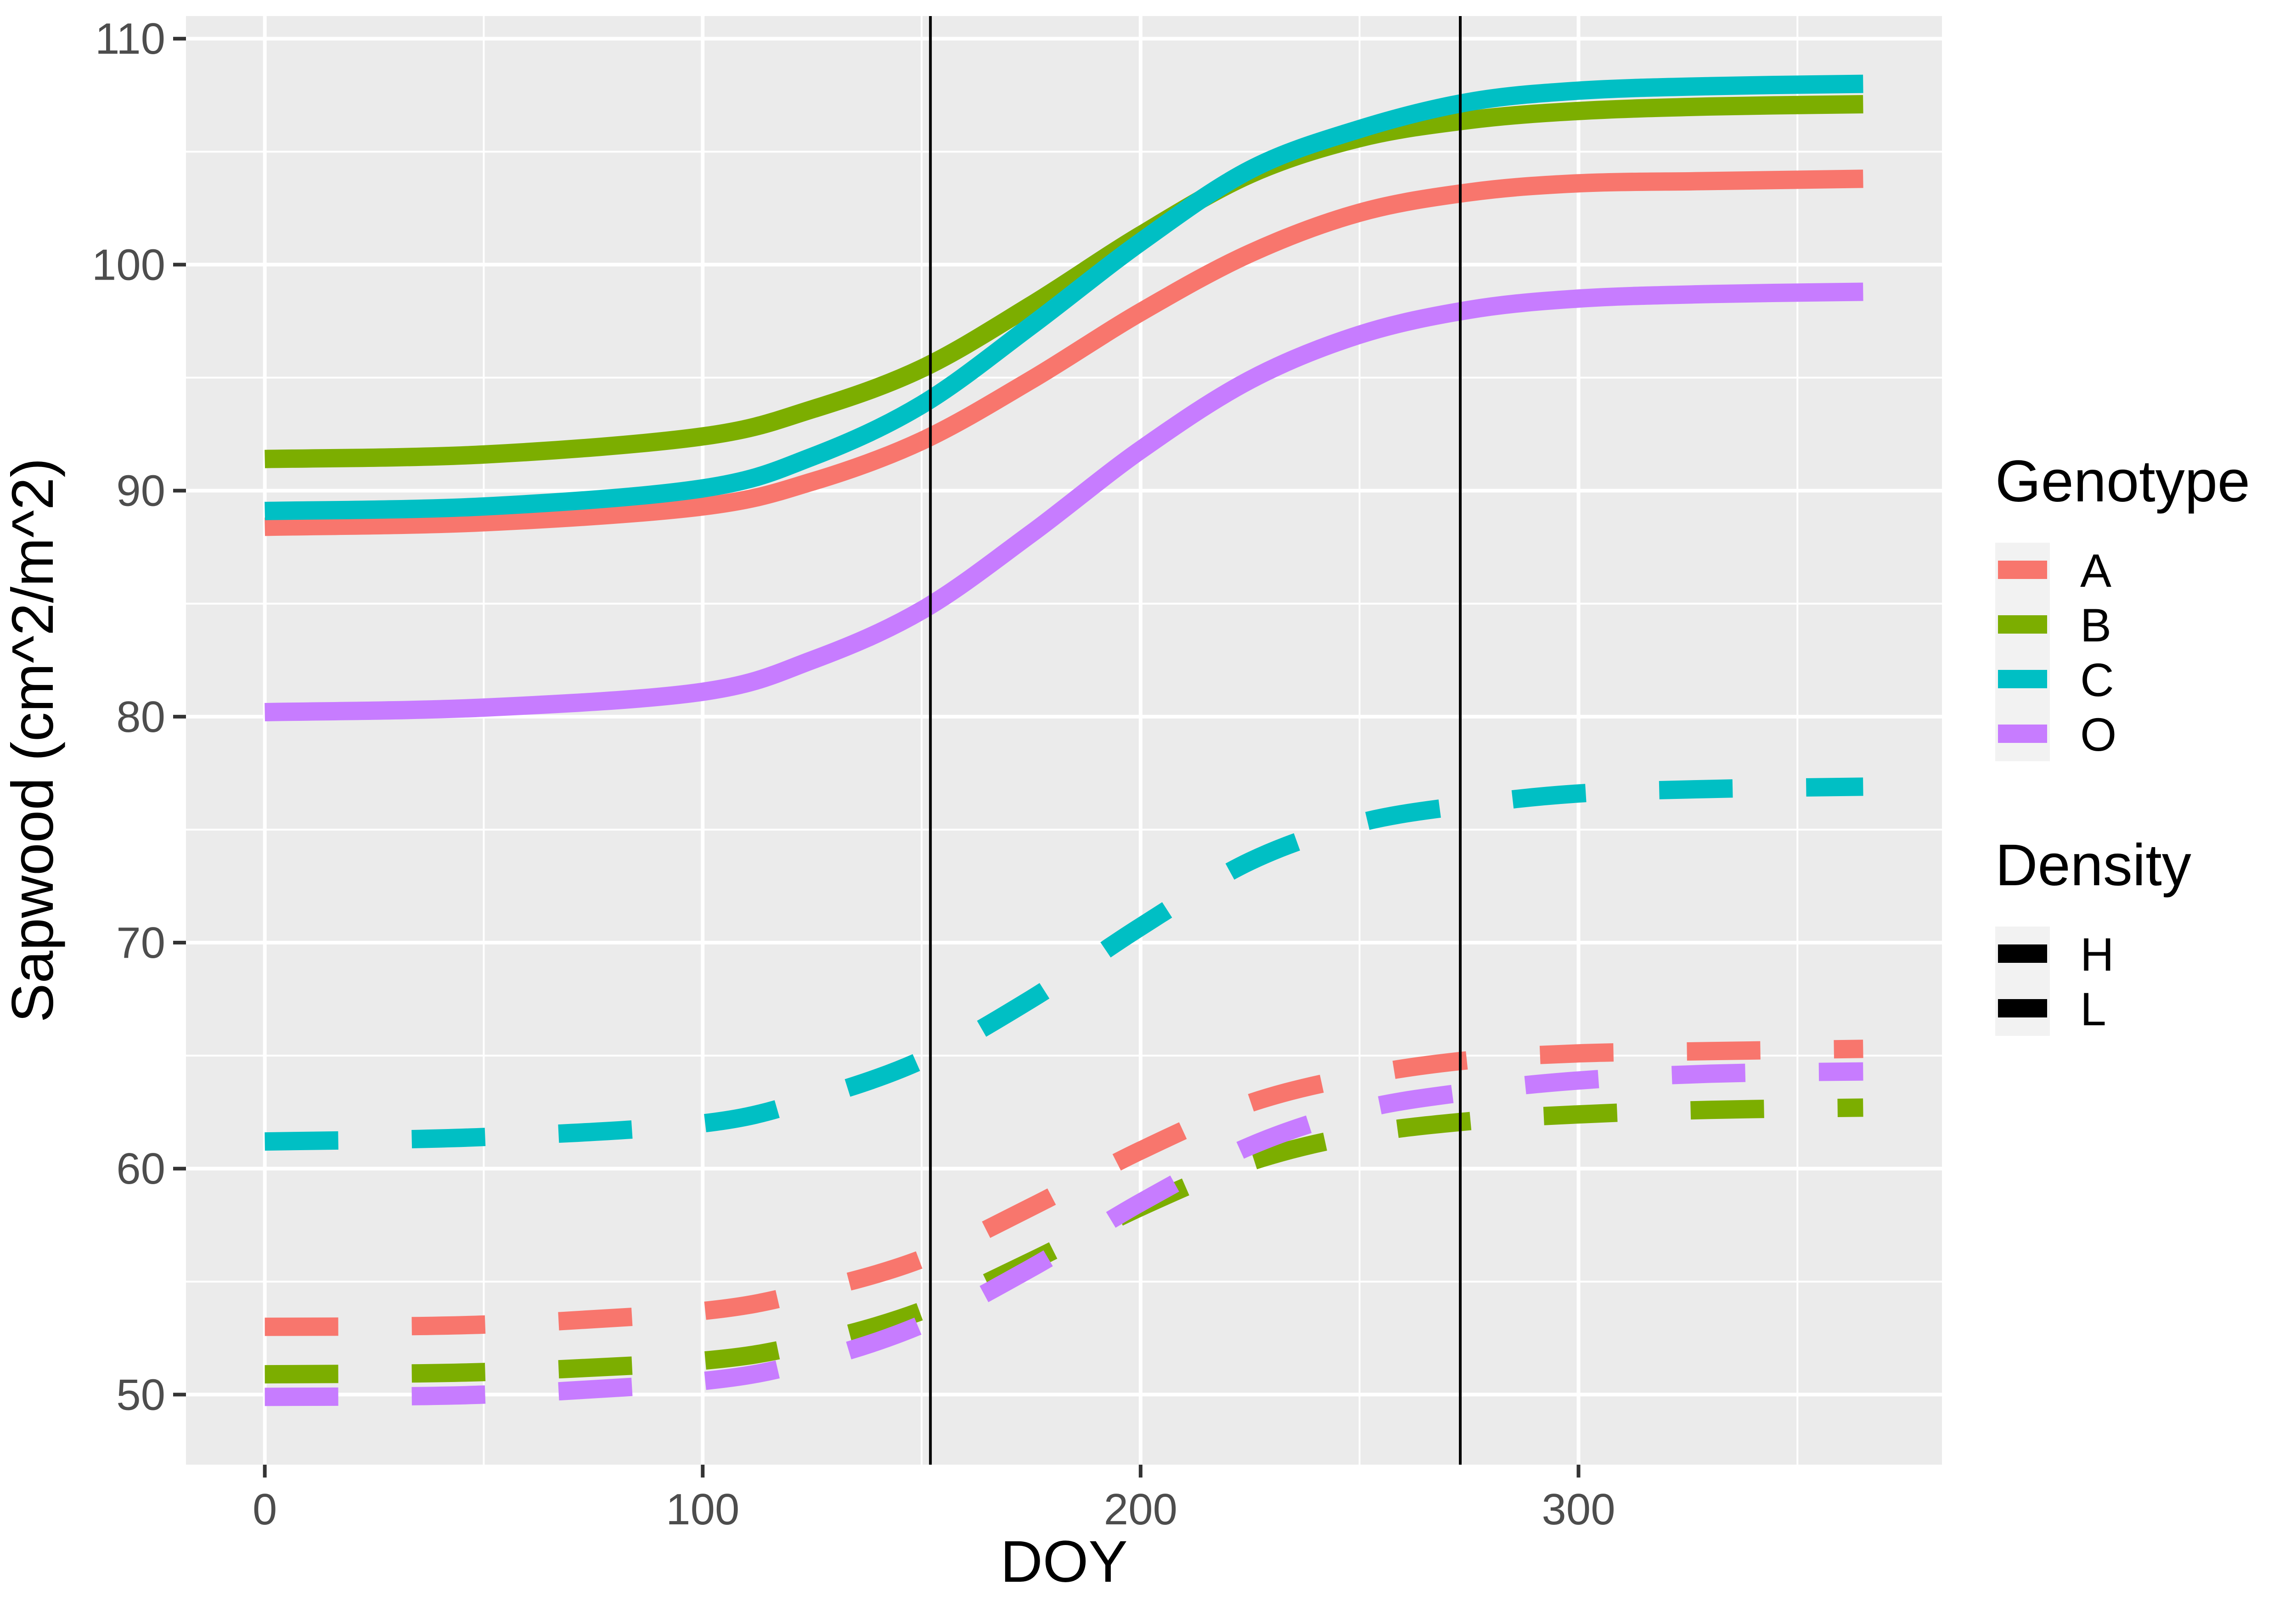  I want to click on y-tick-label: 110, so click(130, 38).